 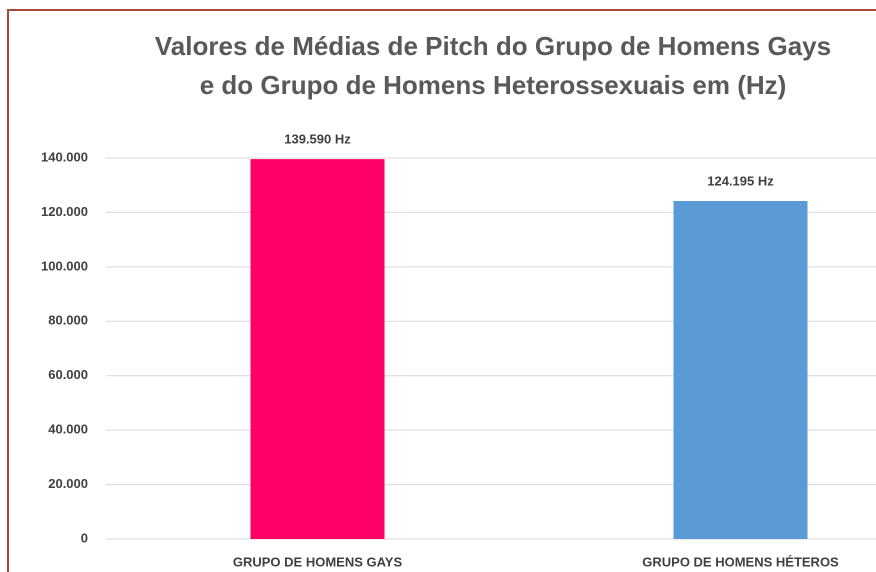 I want to click on x-tick-label: GRUPO DE HOMENS GAYS, so click(x=318, y=561).